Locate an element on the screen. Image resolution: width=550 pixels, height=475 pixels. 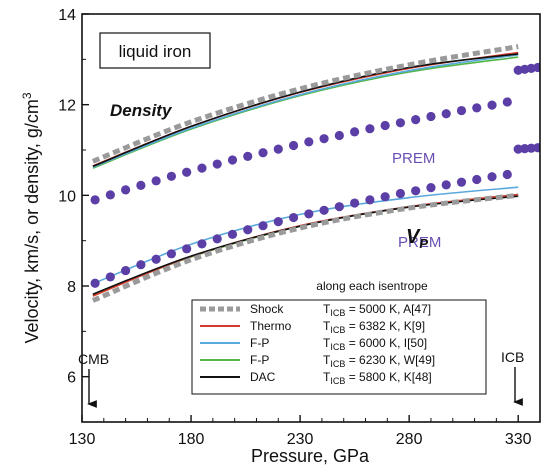
legend-condition-fp_green: TICB = 6230 K, W[49] is located at coordinates (379, 361).